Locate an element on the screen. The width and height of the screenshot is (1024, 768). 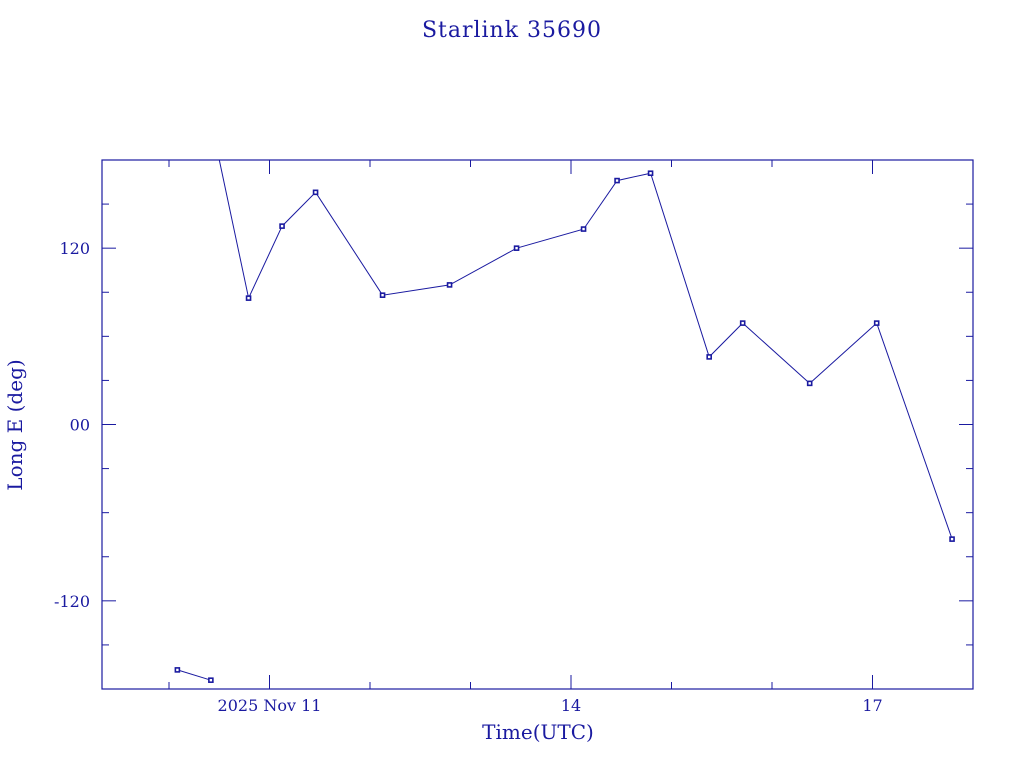
y-tick-label: -120 is located at coordinates (72, 601).